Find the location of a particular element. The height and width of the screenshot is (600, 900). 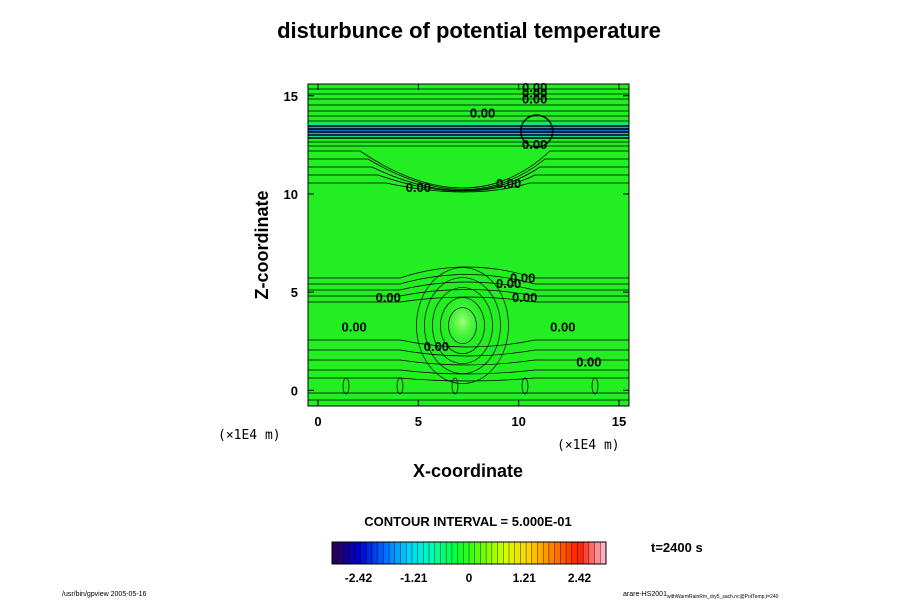

y-axis-label: Z-coordinate is located at coordinates (262, 244).